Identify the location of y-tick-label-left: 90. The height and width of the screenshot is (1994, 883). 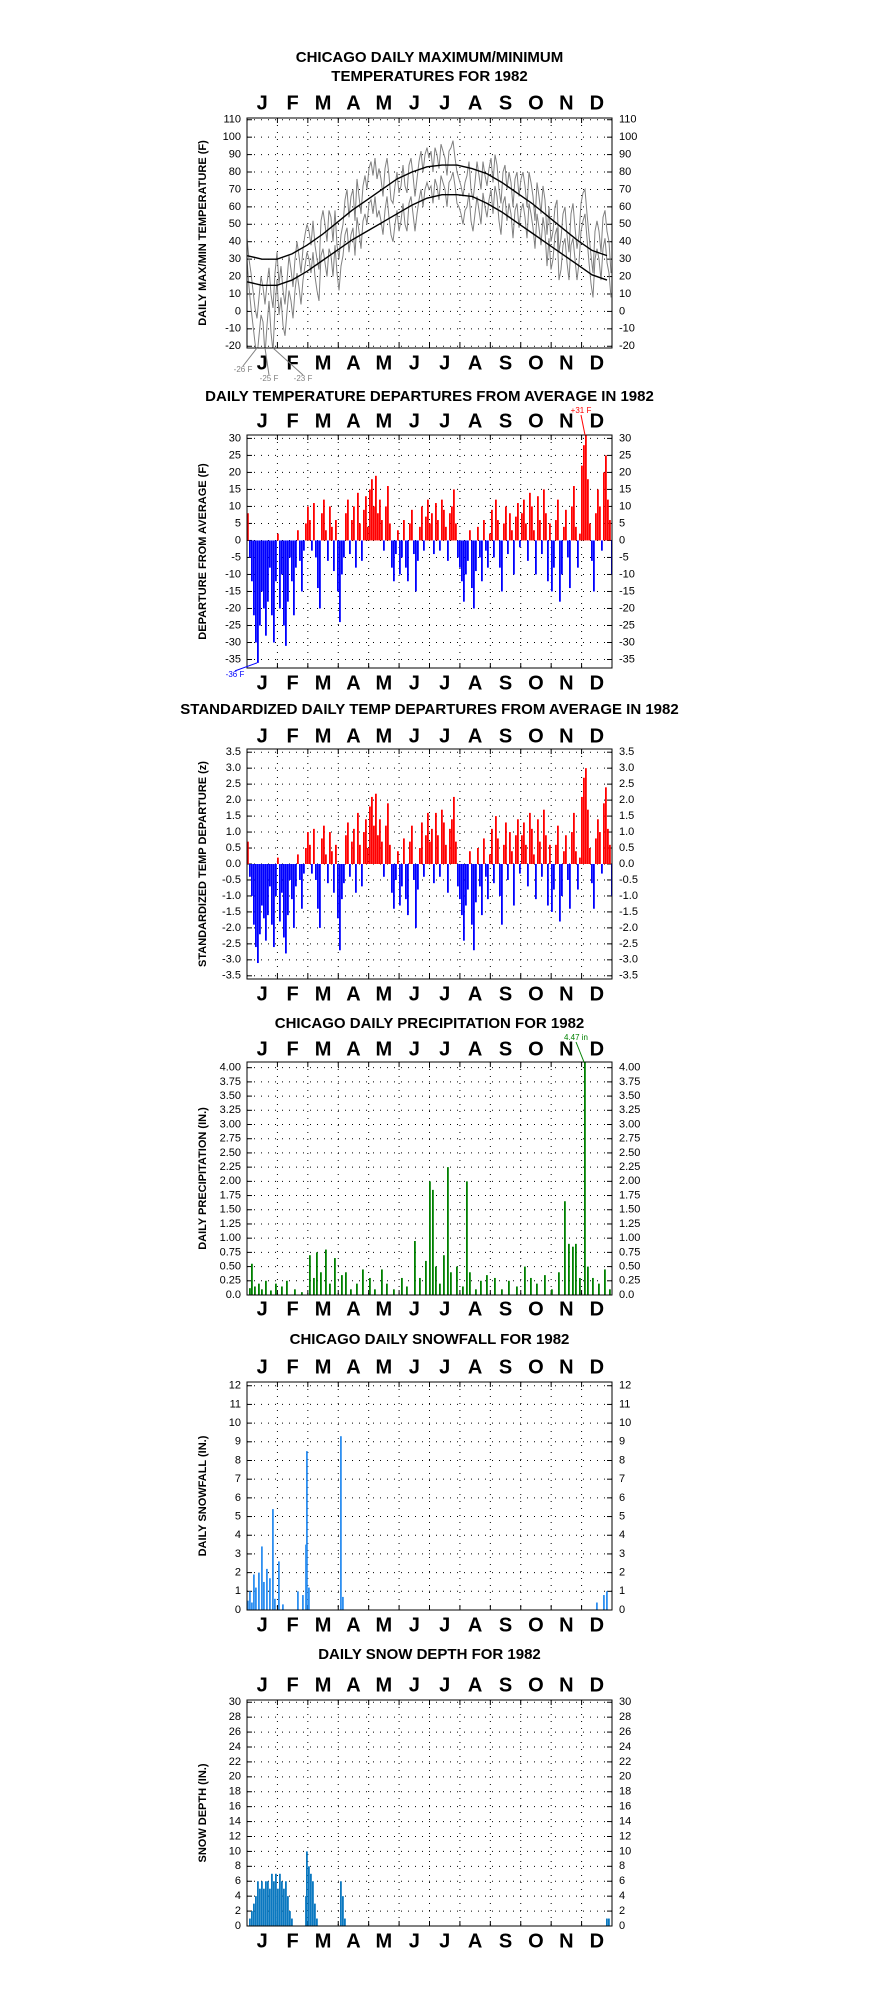
(235, 154).